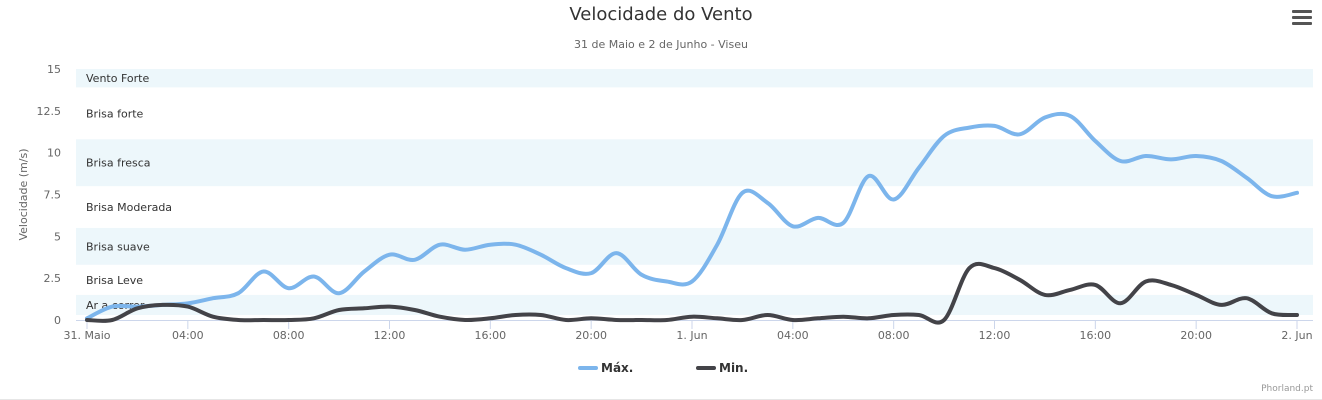 The height and width of the screenshot is (400, 1322). What do you see at coordinates (57, 320) in the screenshot?
I see `y-tick-label: 0` at bounding box center [57, 320].